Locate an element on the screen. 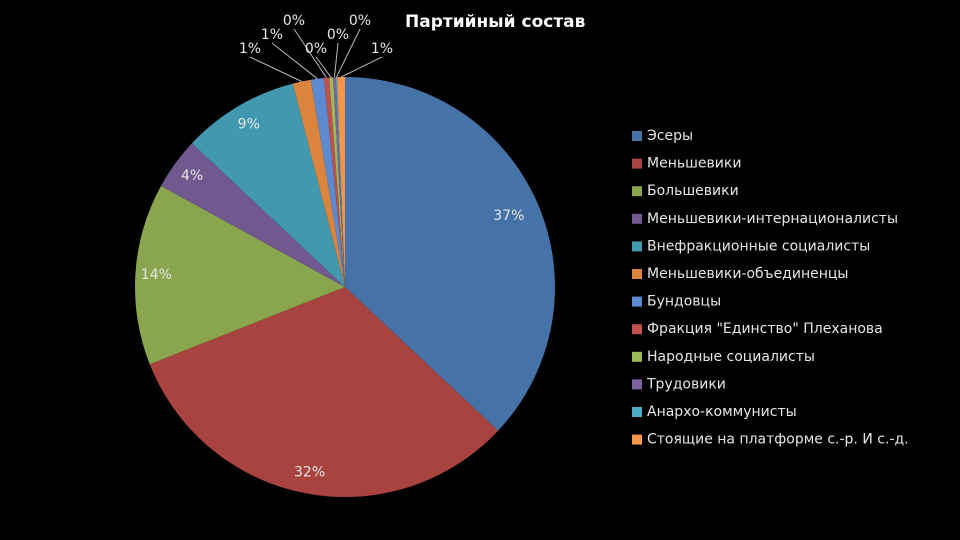  legend-label: Эсеры is located at coordinates (670, 136).